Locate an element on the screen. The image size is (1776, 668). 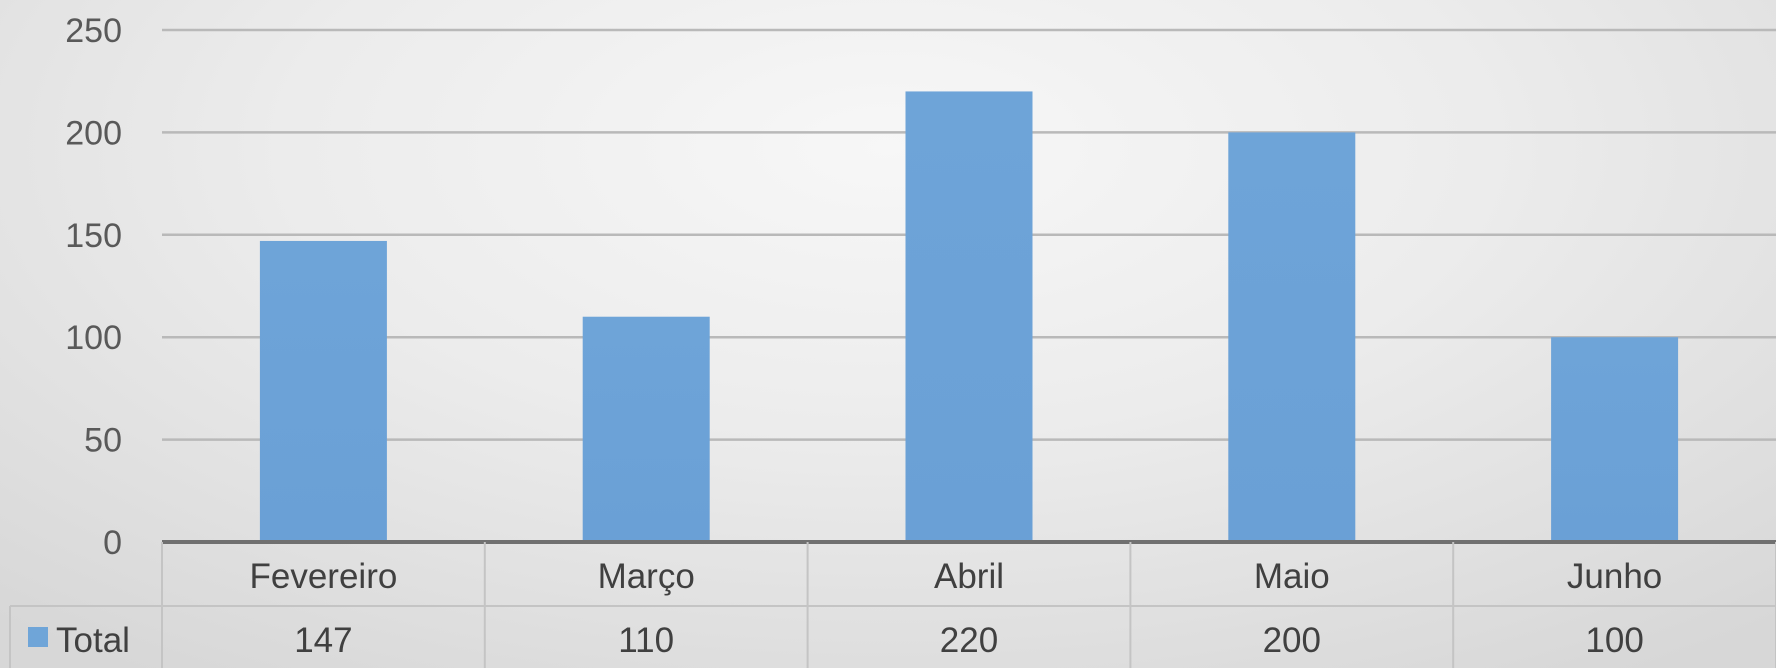
x-tick-label: Maio is located at coordinates (1292, 576).